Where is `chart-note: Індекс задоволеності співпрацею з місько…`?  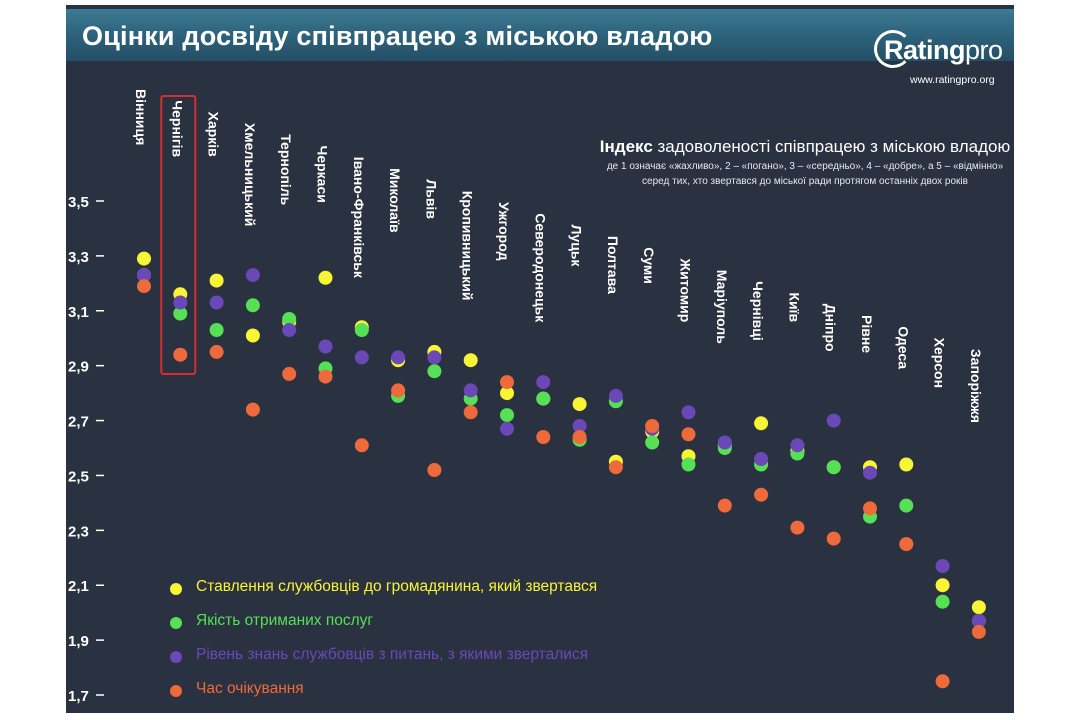 chart-note: Індекс задоволеності співпрацею з місько… is located at coordinates (805, 162).